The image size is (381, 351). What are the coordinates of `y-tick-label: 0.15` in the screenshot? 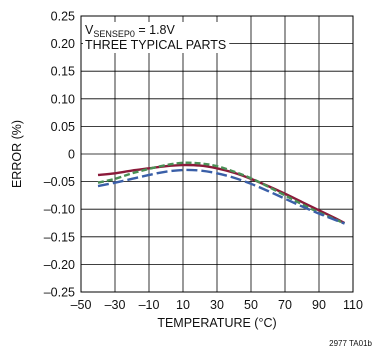 It's located at (63, 72).